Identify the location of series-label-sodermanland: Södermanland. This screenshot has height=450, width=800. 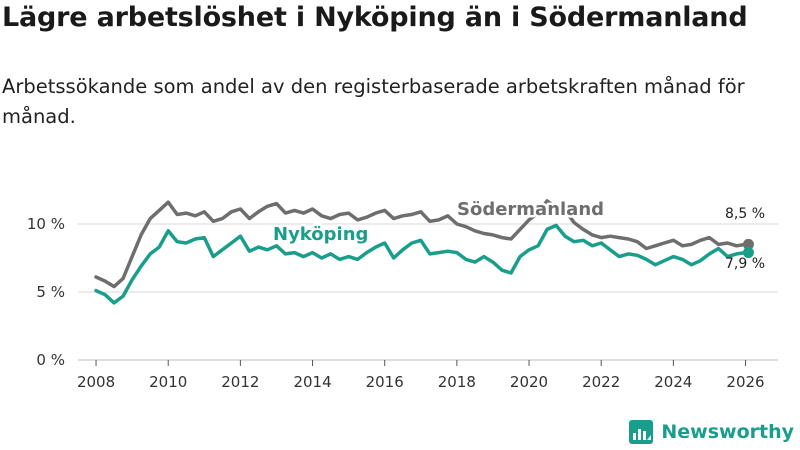
(530, 209).